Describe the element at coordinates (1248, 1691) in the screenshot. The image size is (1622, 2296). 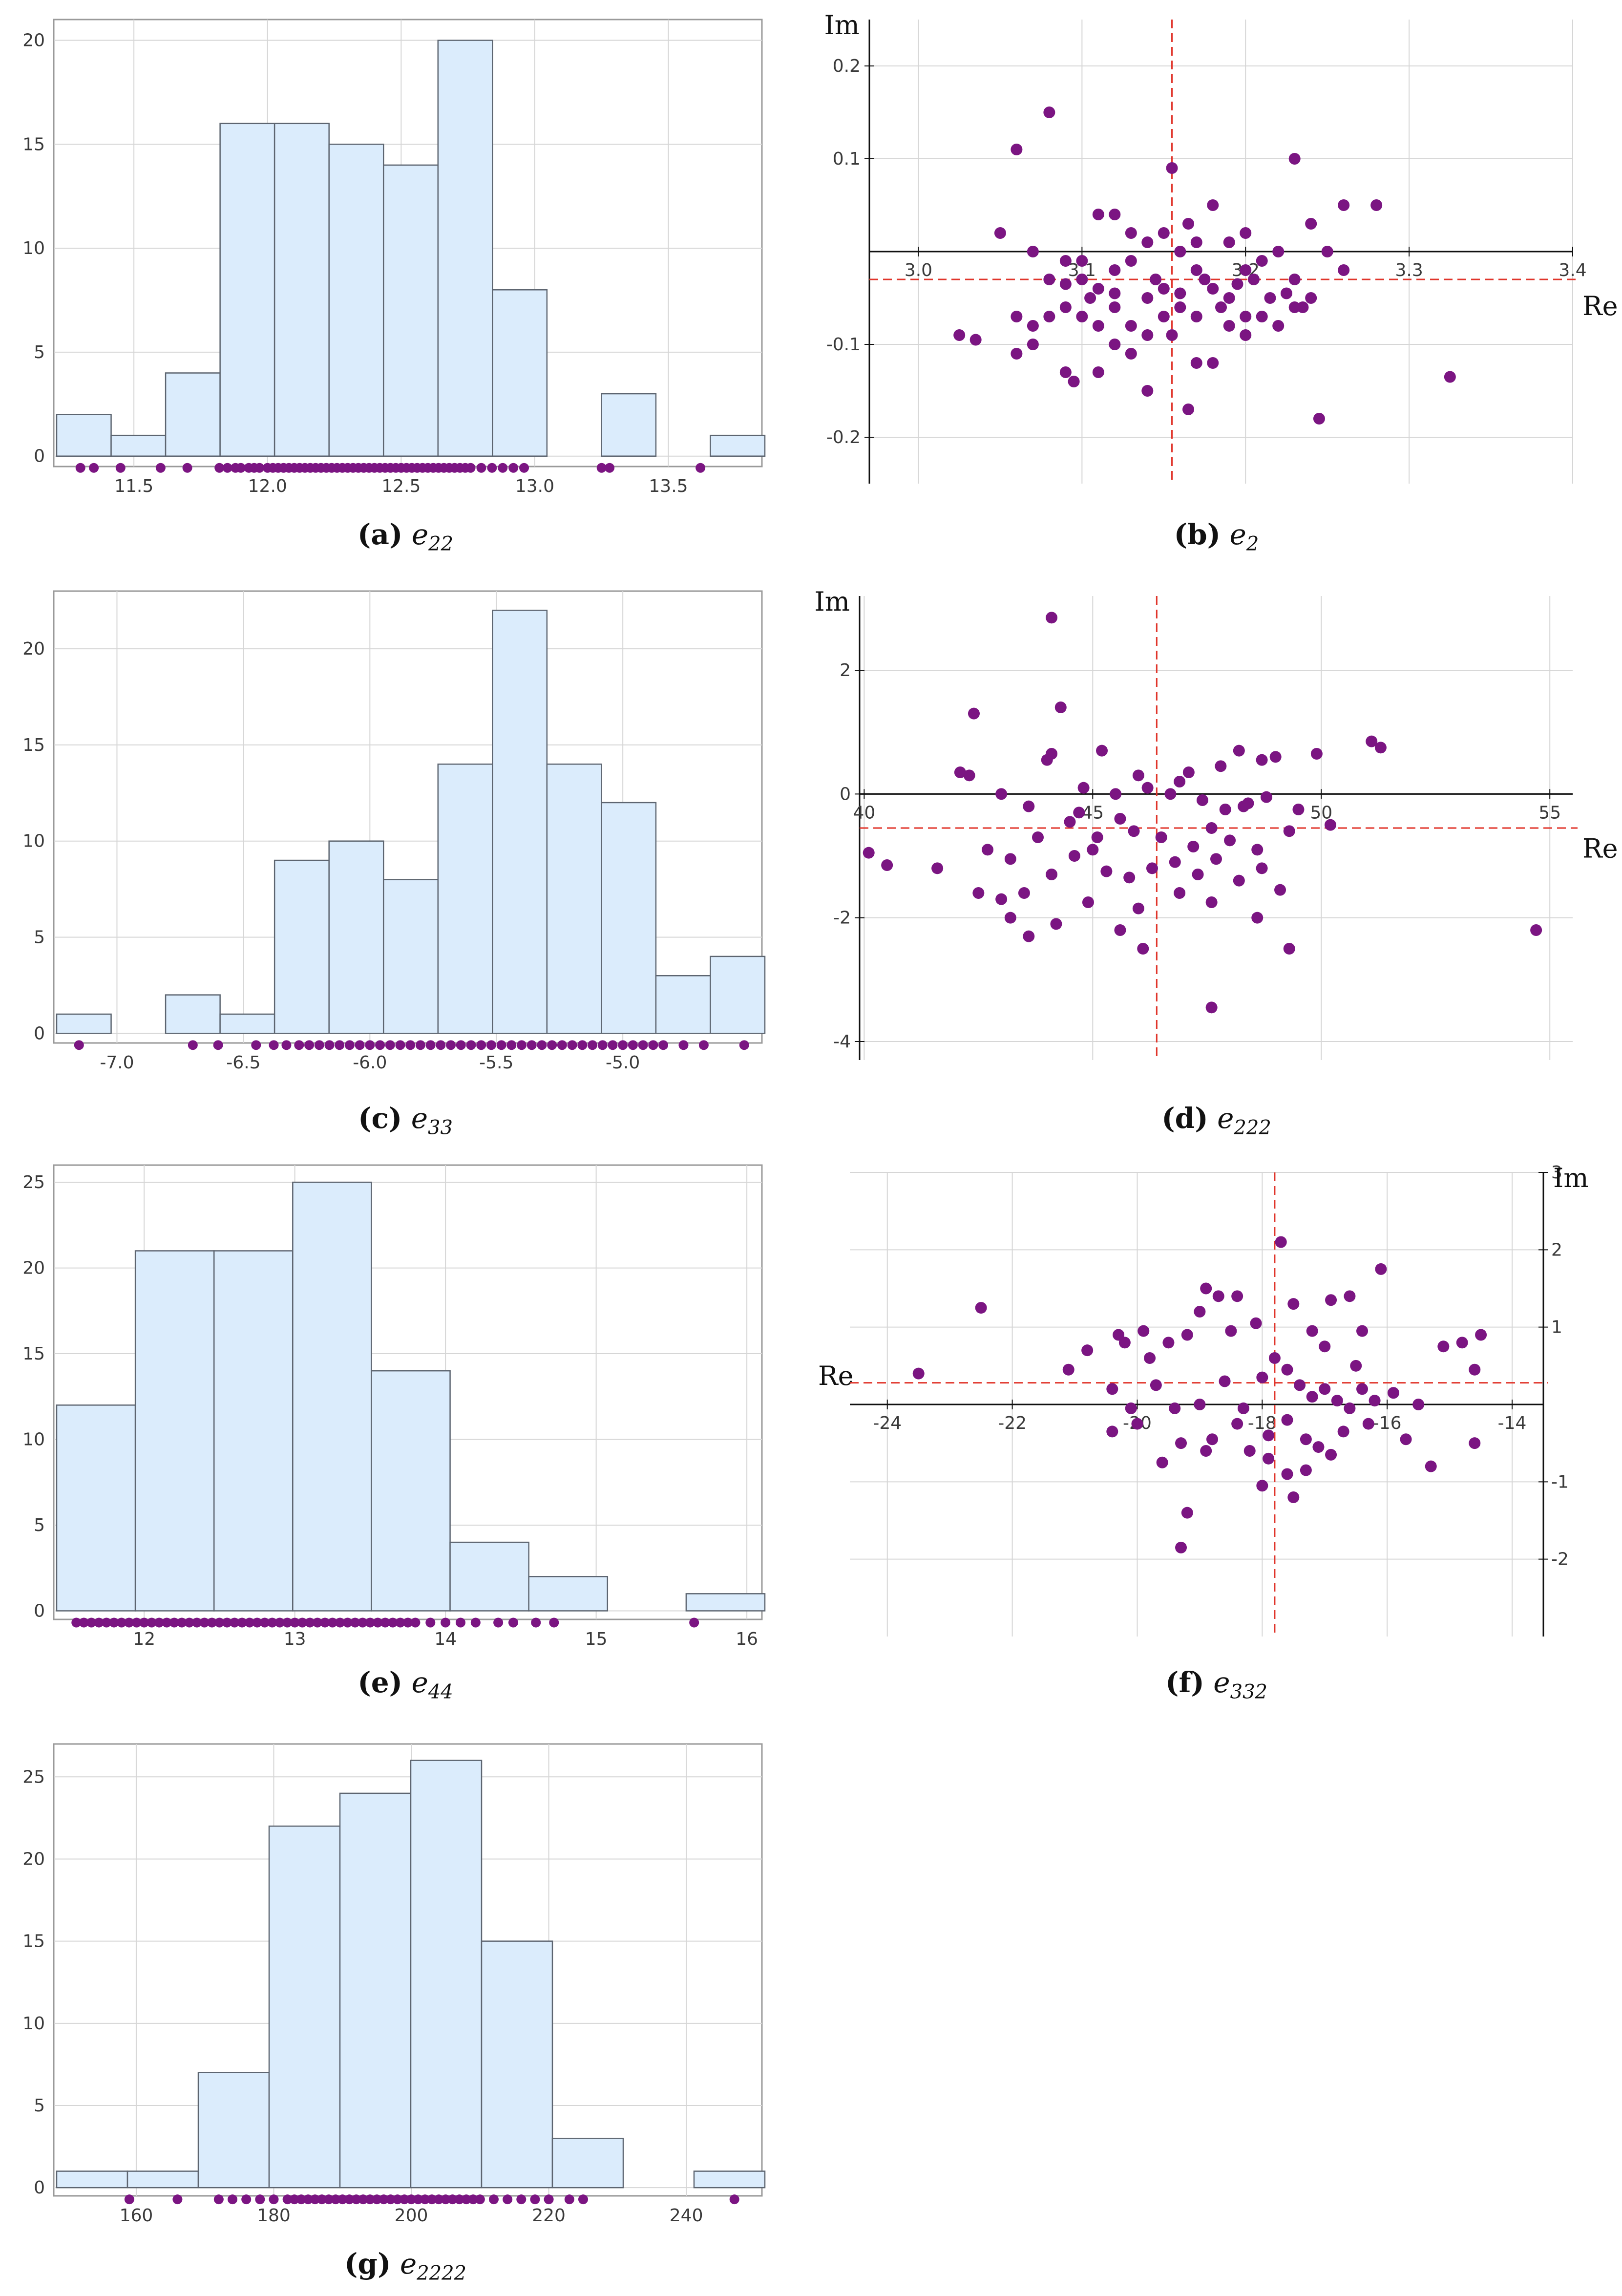
I see `caption-subscript: 332` at that location.